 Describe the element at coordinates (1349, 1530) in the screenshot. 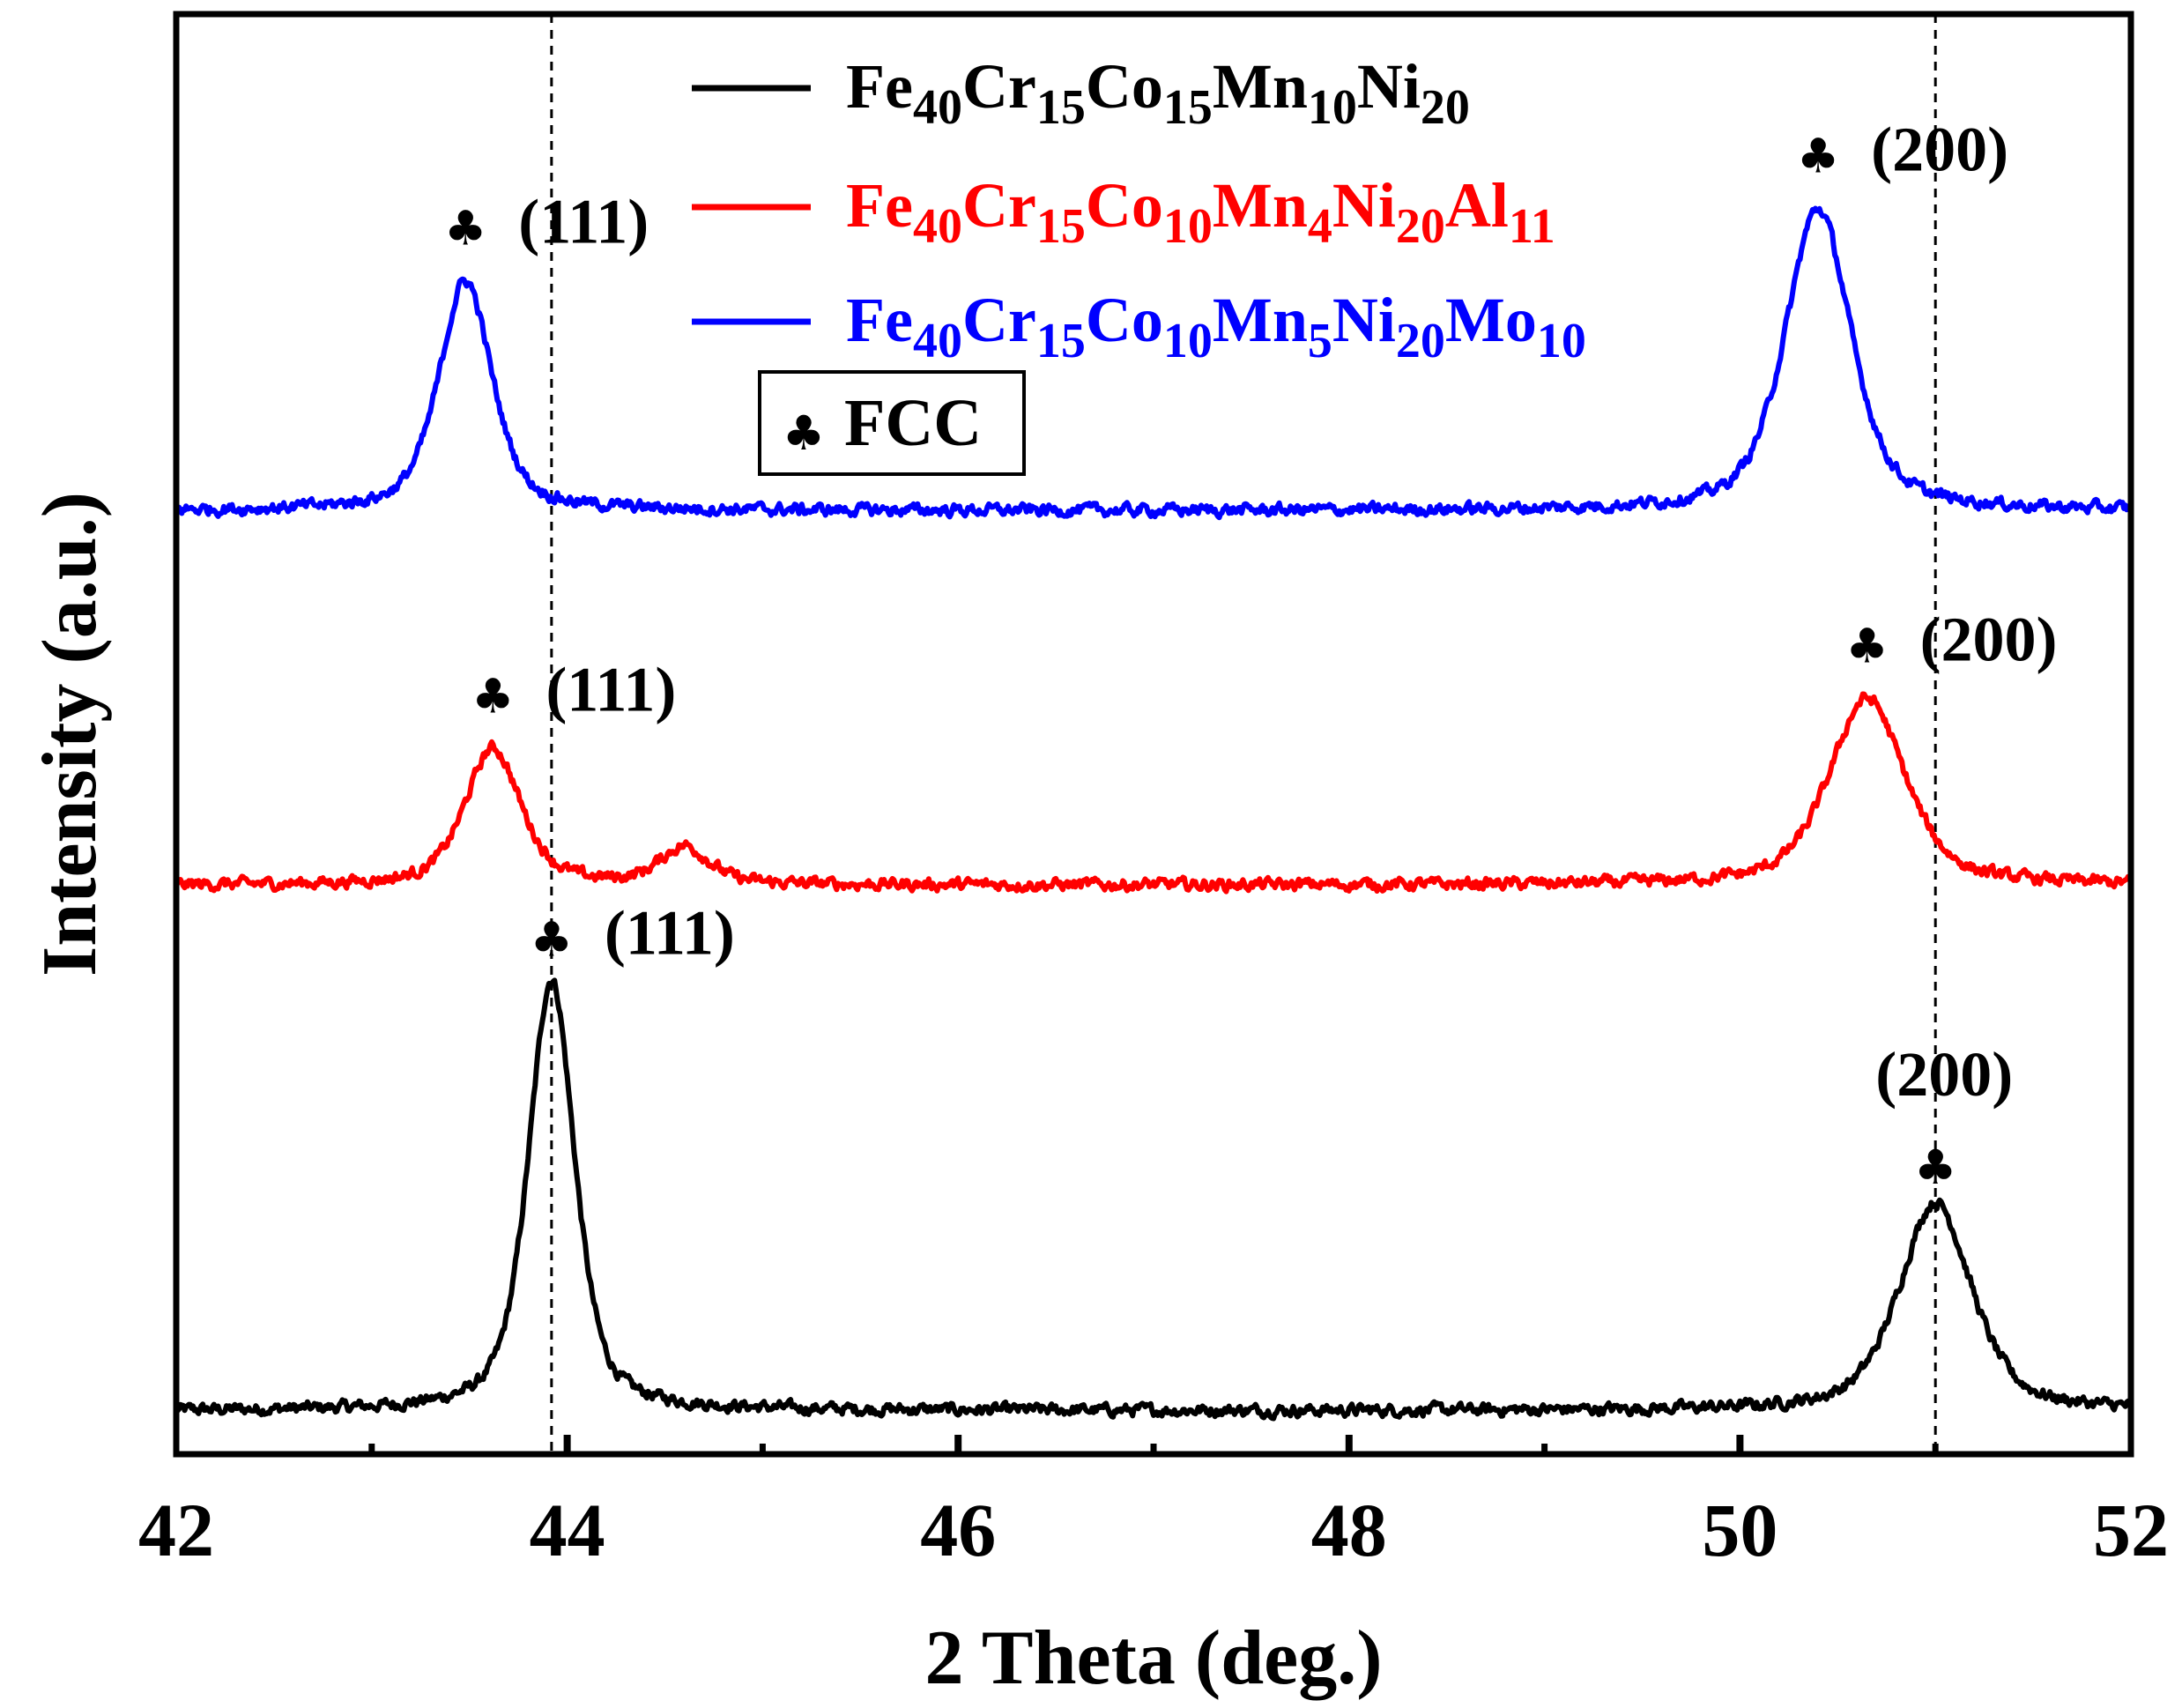

I see `x-tick-label: 48` at that location.